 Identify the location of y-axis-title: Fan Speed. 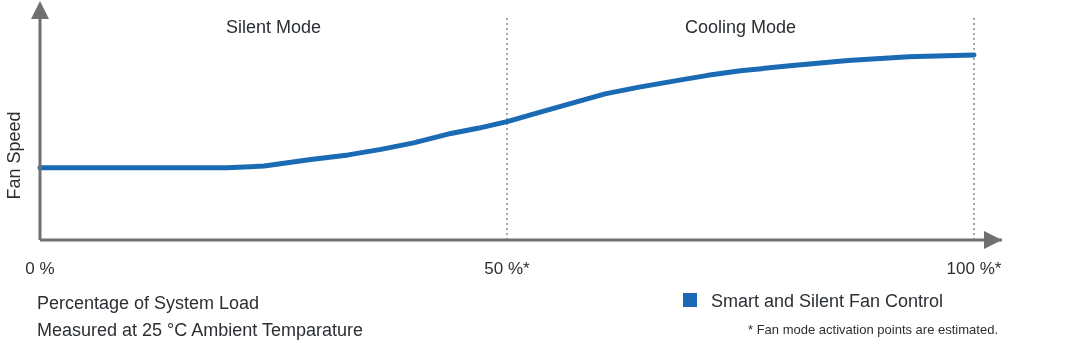
(14, 155).